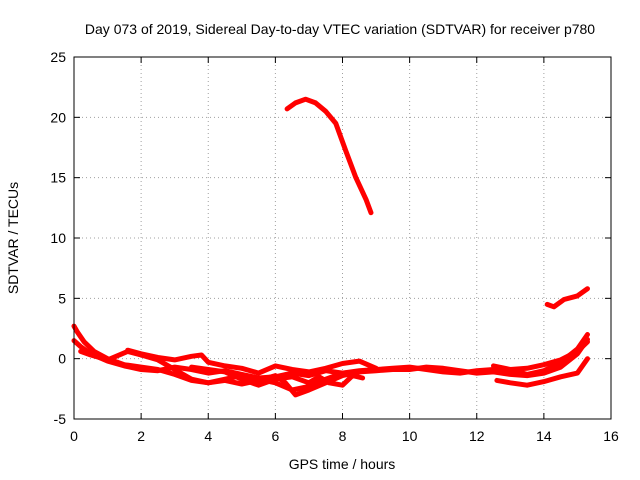 Image resolution: width=640 pixels, height=480 pixels. What do you see at coordinates (74, 436) in the screenshot?
I see `x-tick-label: 0` at bounding box center [74, 436].